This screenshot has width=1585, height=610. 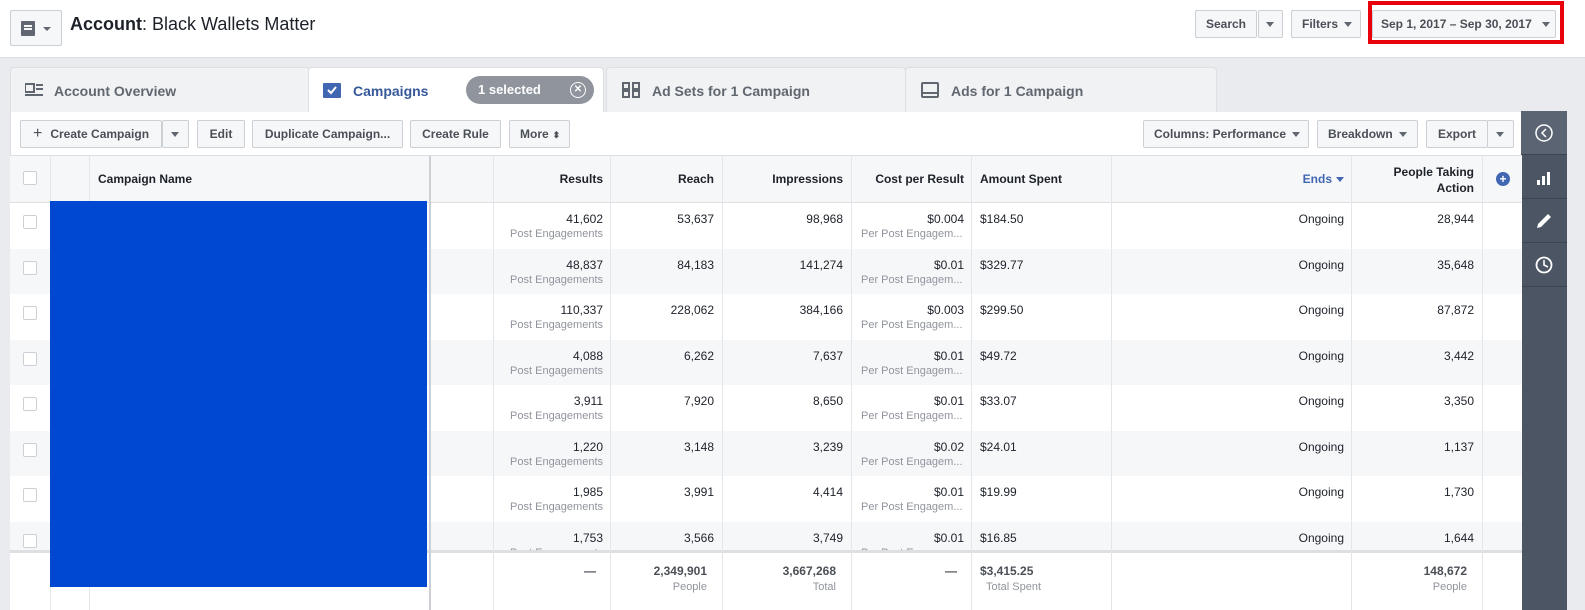 What do you see at coordinates (1061, 89) in the screenshot?
I see `tab-ads: Ads for 1 Campaign` at bounding box center [1061, 89].